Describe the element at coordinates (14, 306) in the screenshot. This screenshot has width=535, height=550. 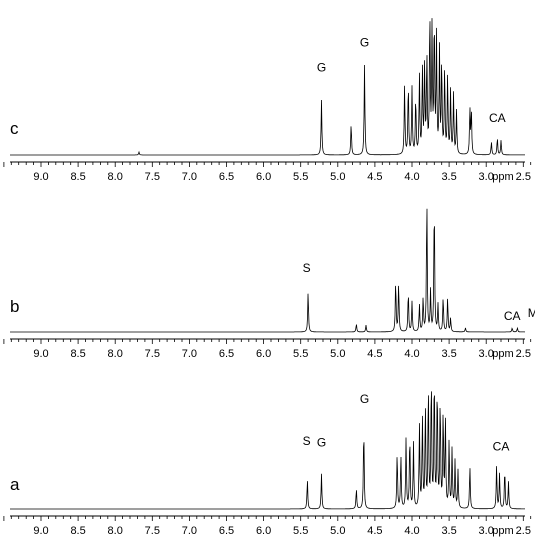
I see `panel-label-b: b` at that location.